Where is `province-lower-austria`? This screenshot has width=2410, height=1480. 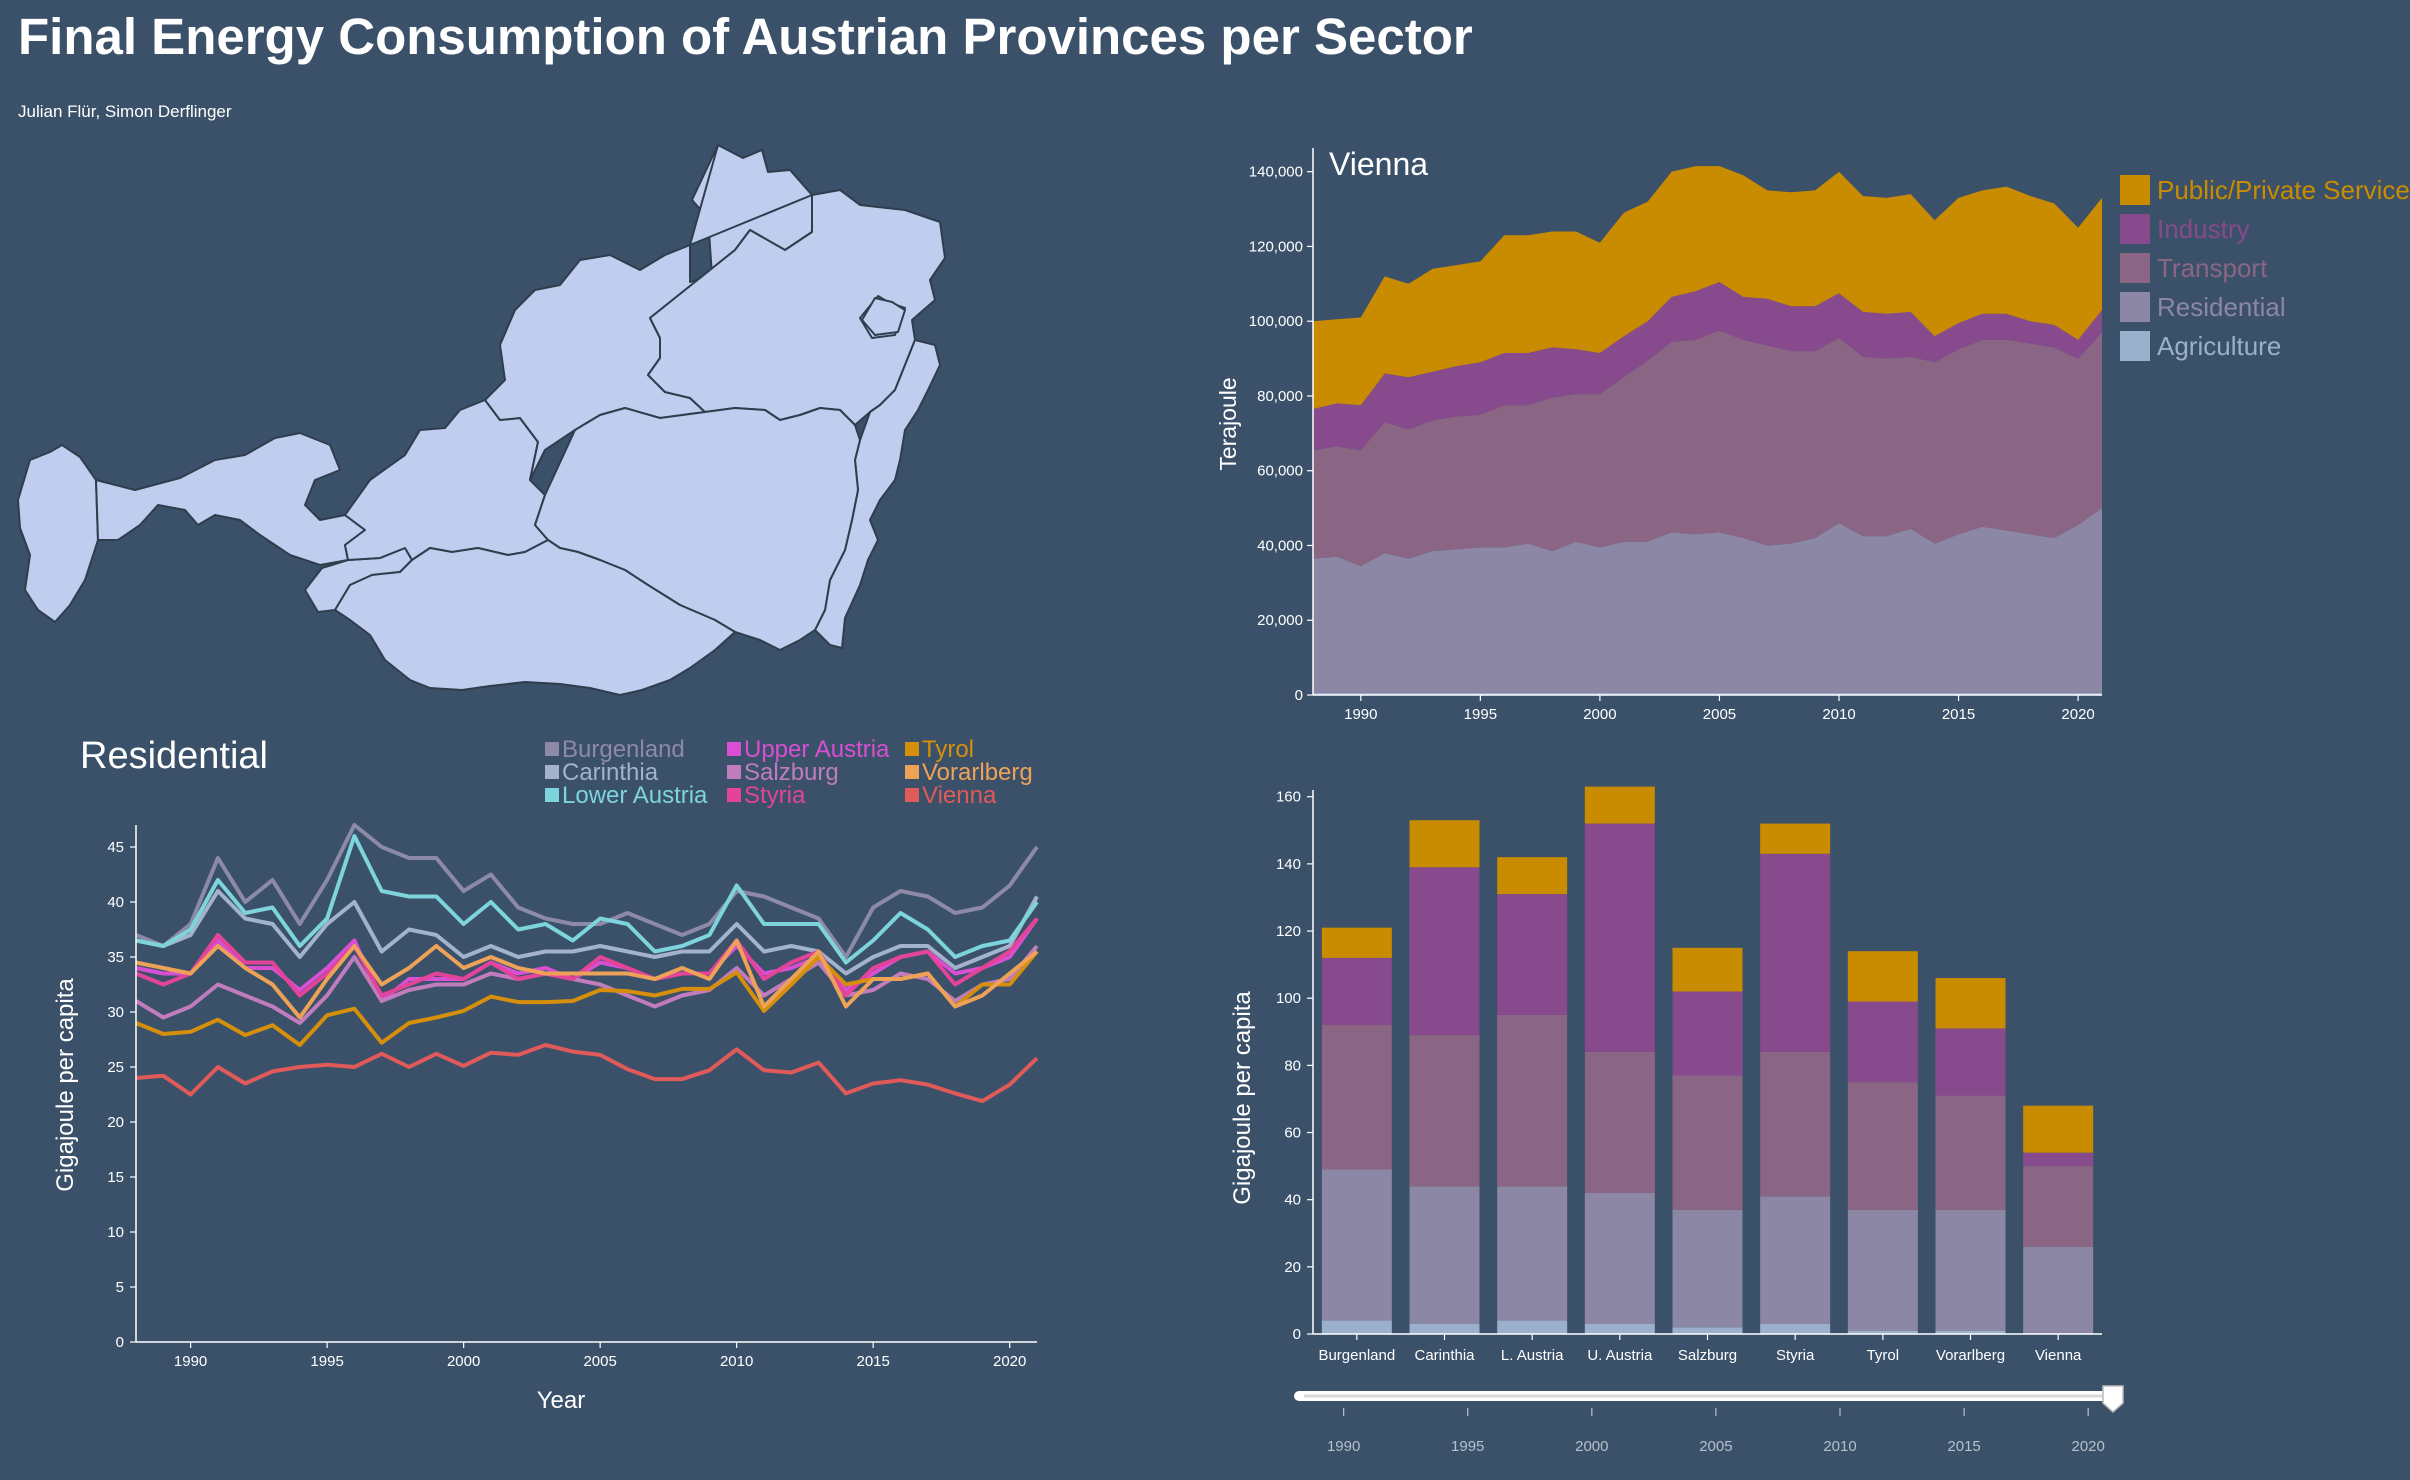 province-lower-austria is located at coordinates (796, 285).